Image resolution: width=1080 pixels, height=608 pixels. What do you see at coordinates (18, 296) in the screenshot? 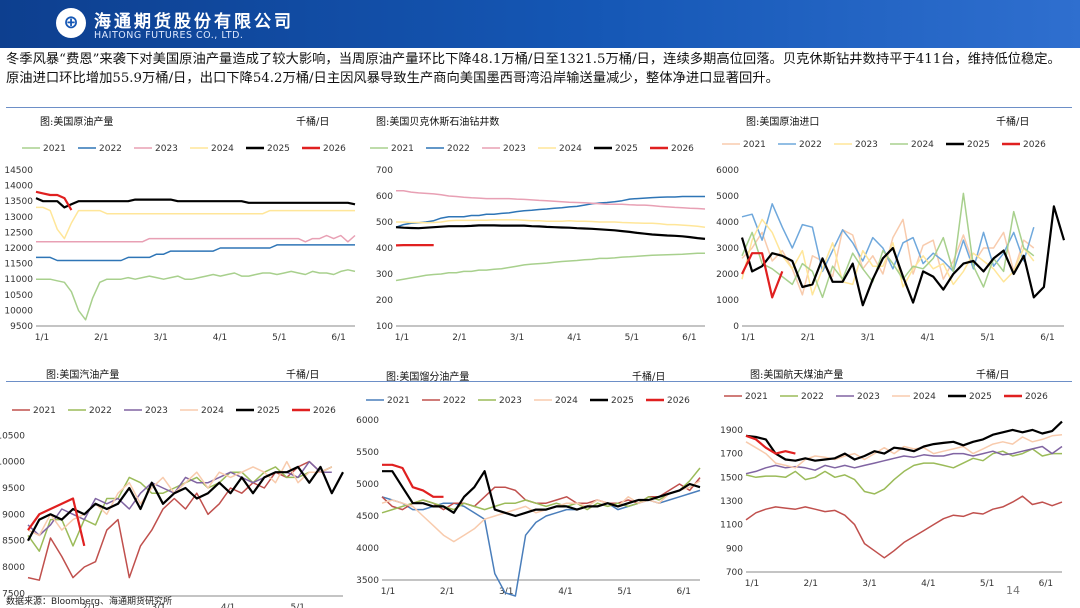
I see `y-tick-label: 10500` at bounding box center [18, 296].